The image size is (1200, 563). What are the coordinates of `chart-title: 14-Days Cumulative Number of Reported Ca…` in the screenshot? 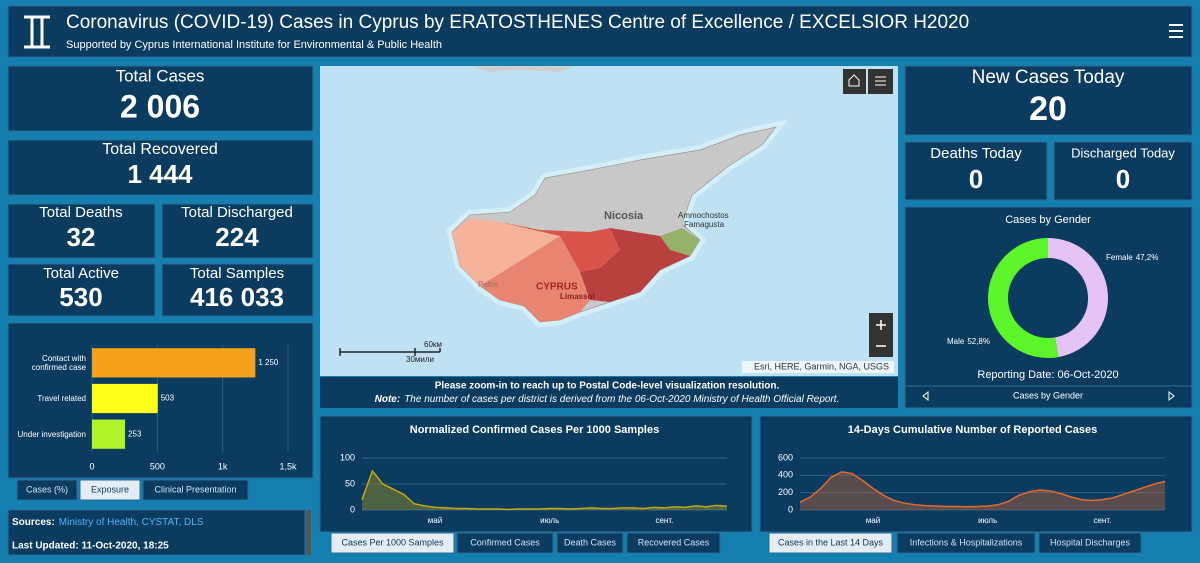 It's located at (972, 430).